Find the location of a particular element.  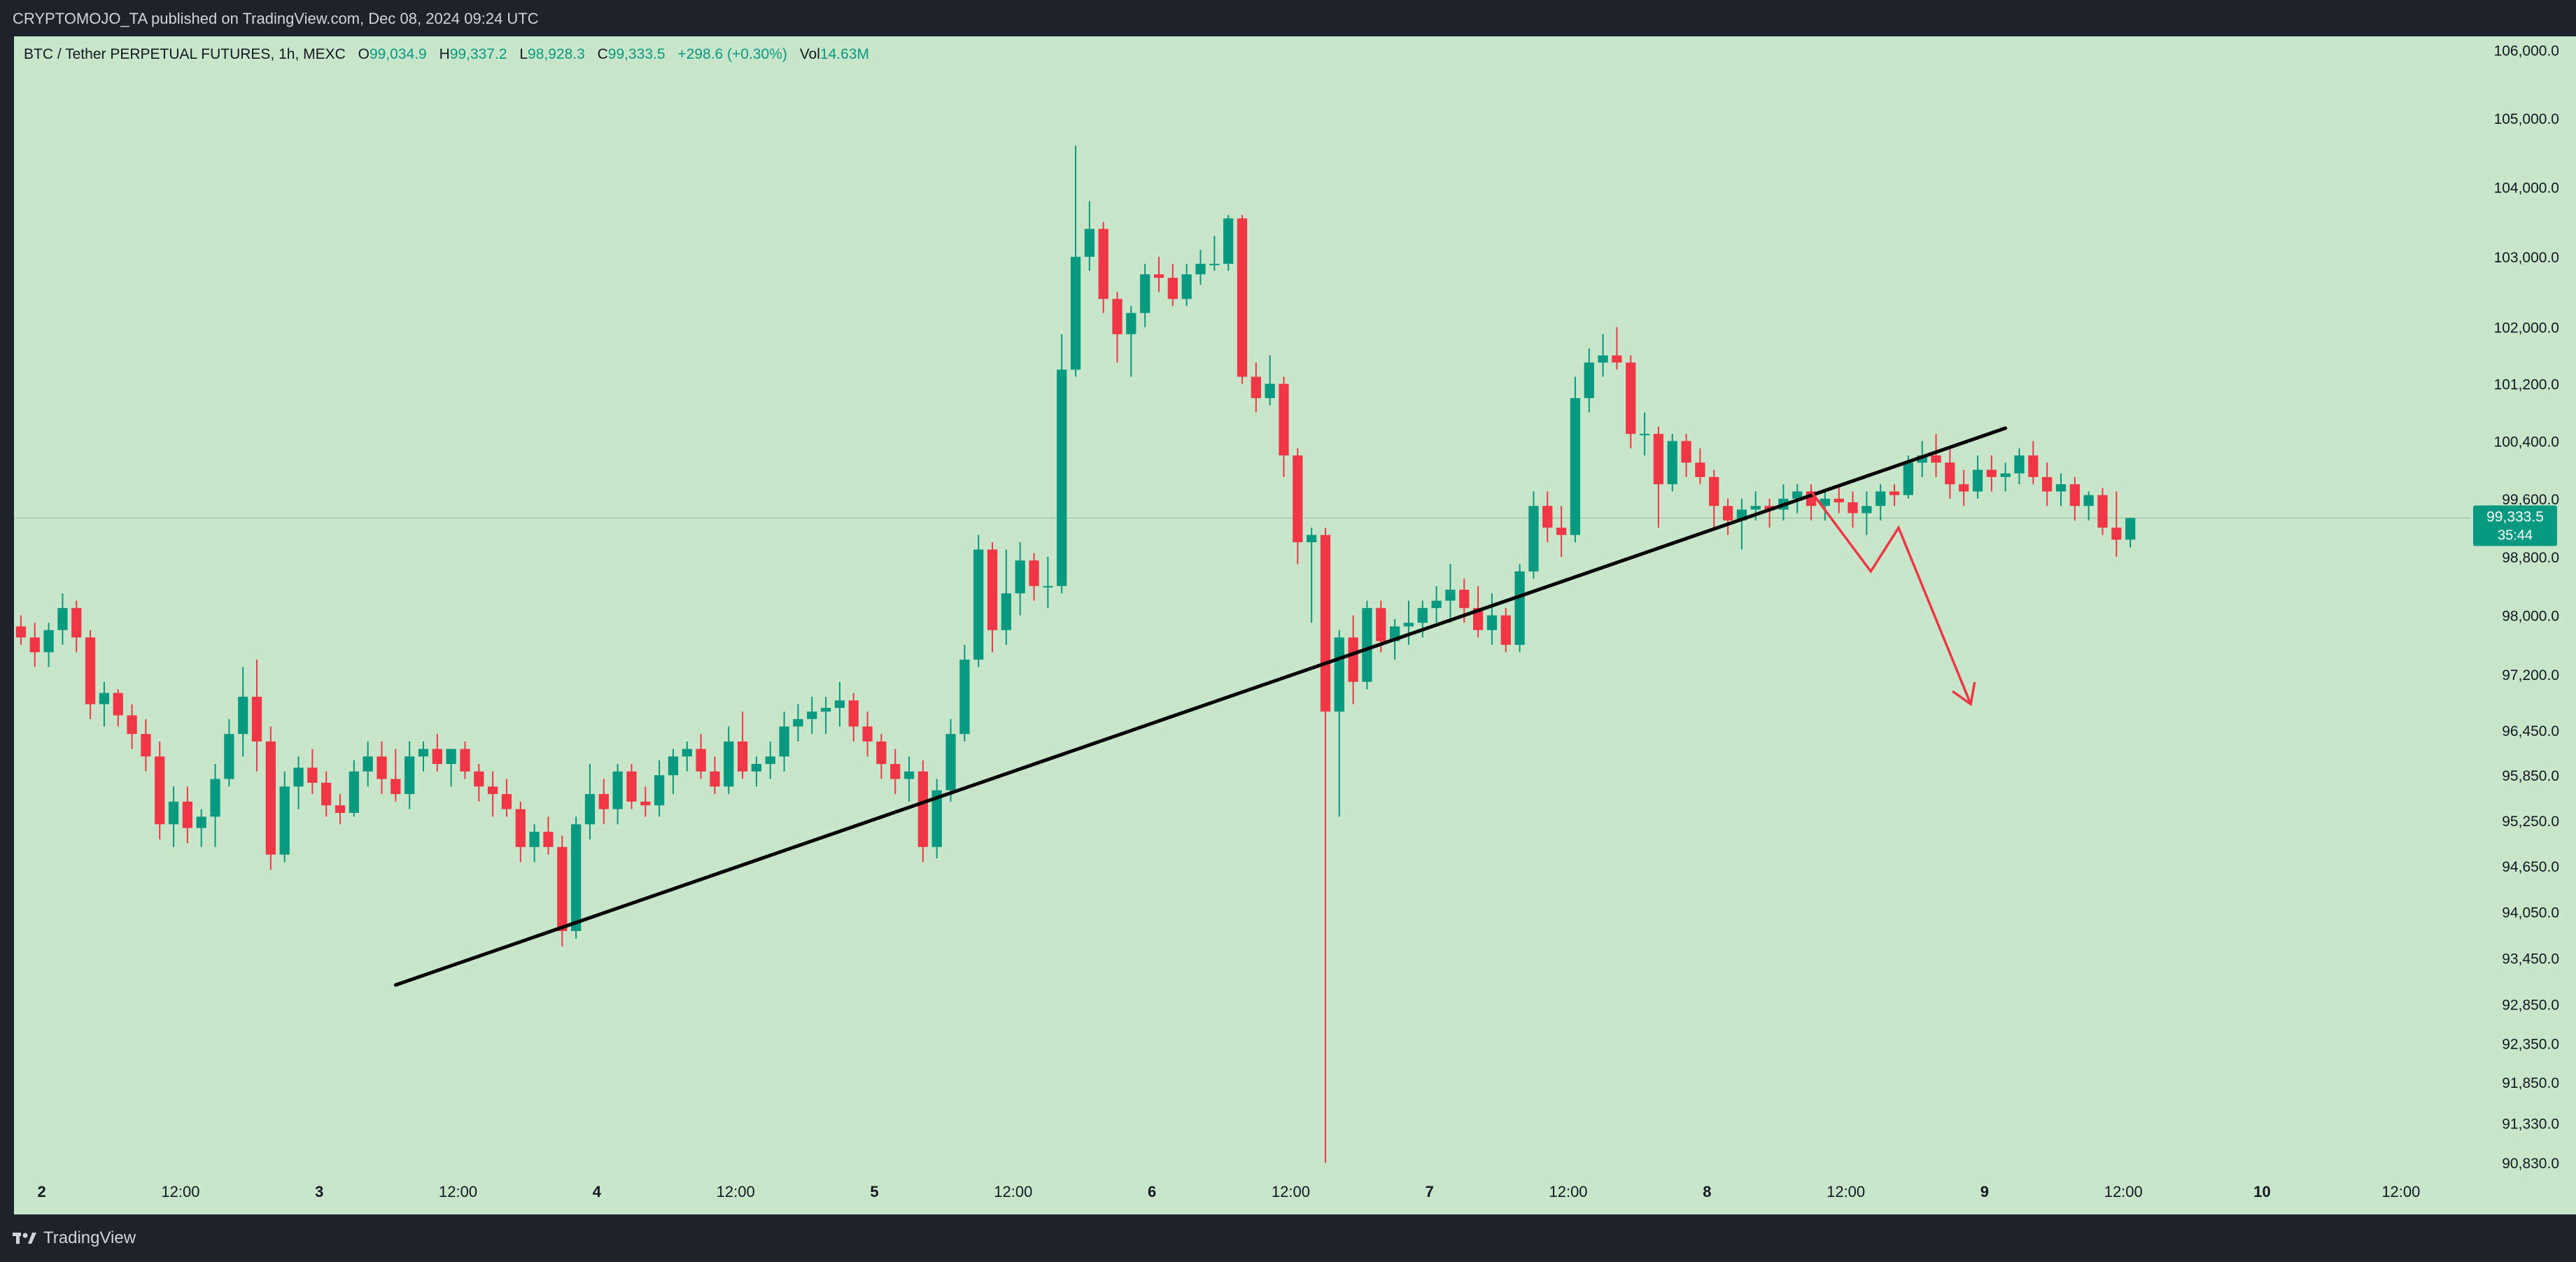

price-axis is located at coordinates (2523, 625).